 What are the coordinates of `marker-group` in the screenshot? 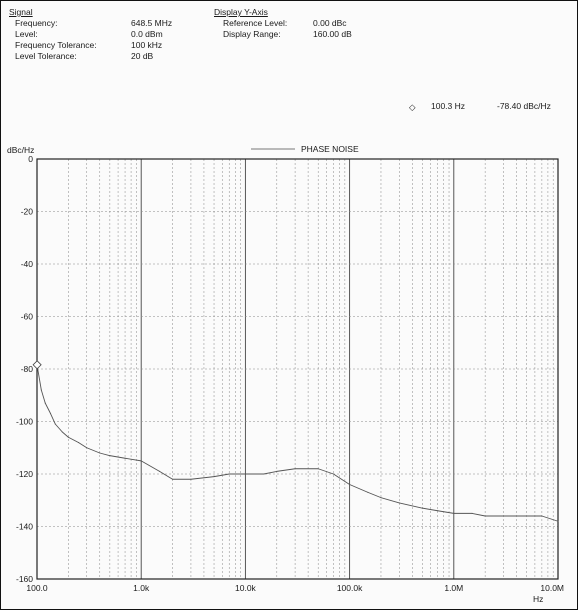 It's located at (37, 365).